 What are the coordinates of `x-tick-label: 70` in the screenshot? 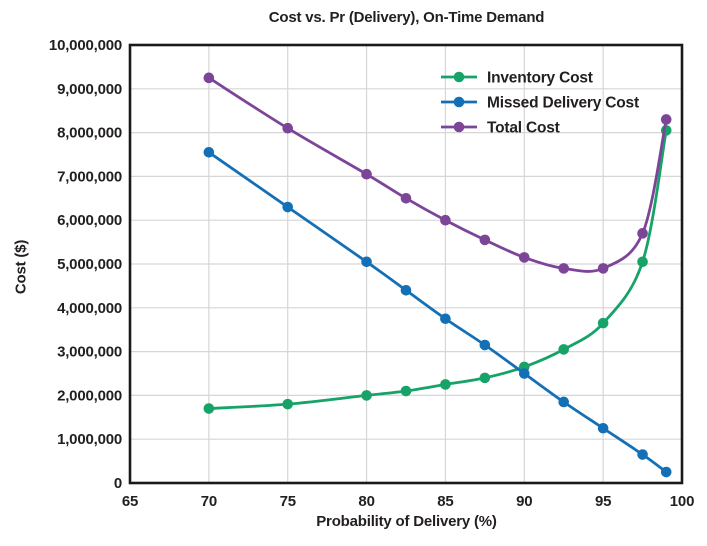 It's located at (209, 501).